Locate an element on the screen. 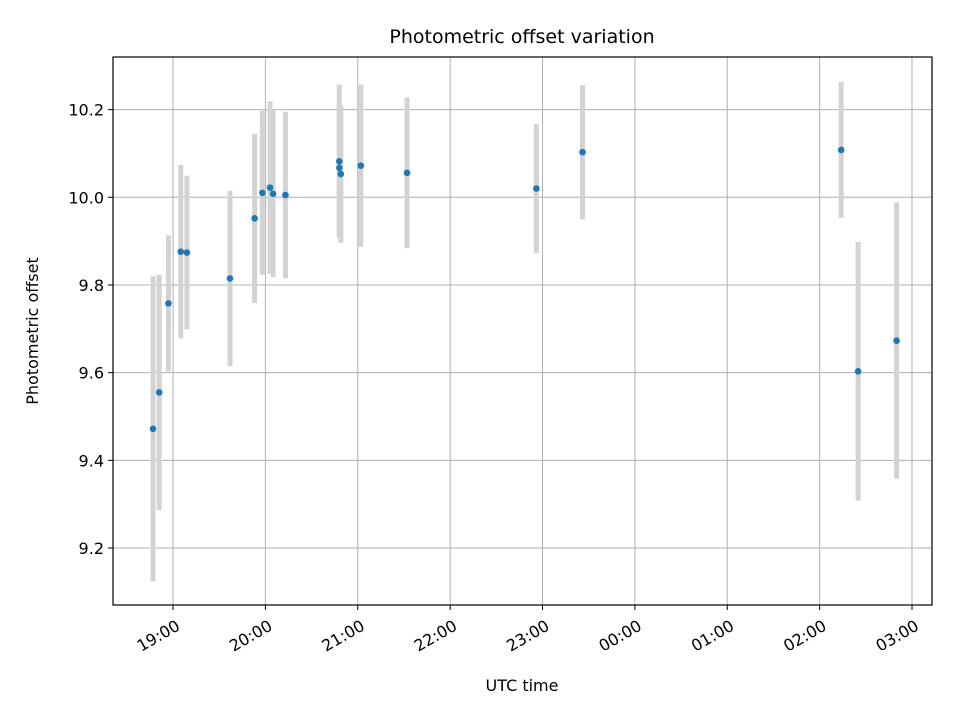  x-tick-label: 22:00 is located at coordinates (435, 636).